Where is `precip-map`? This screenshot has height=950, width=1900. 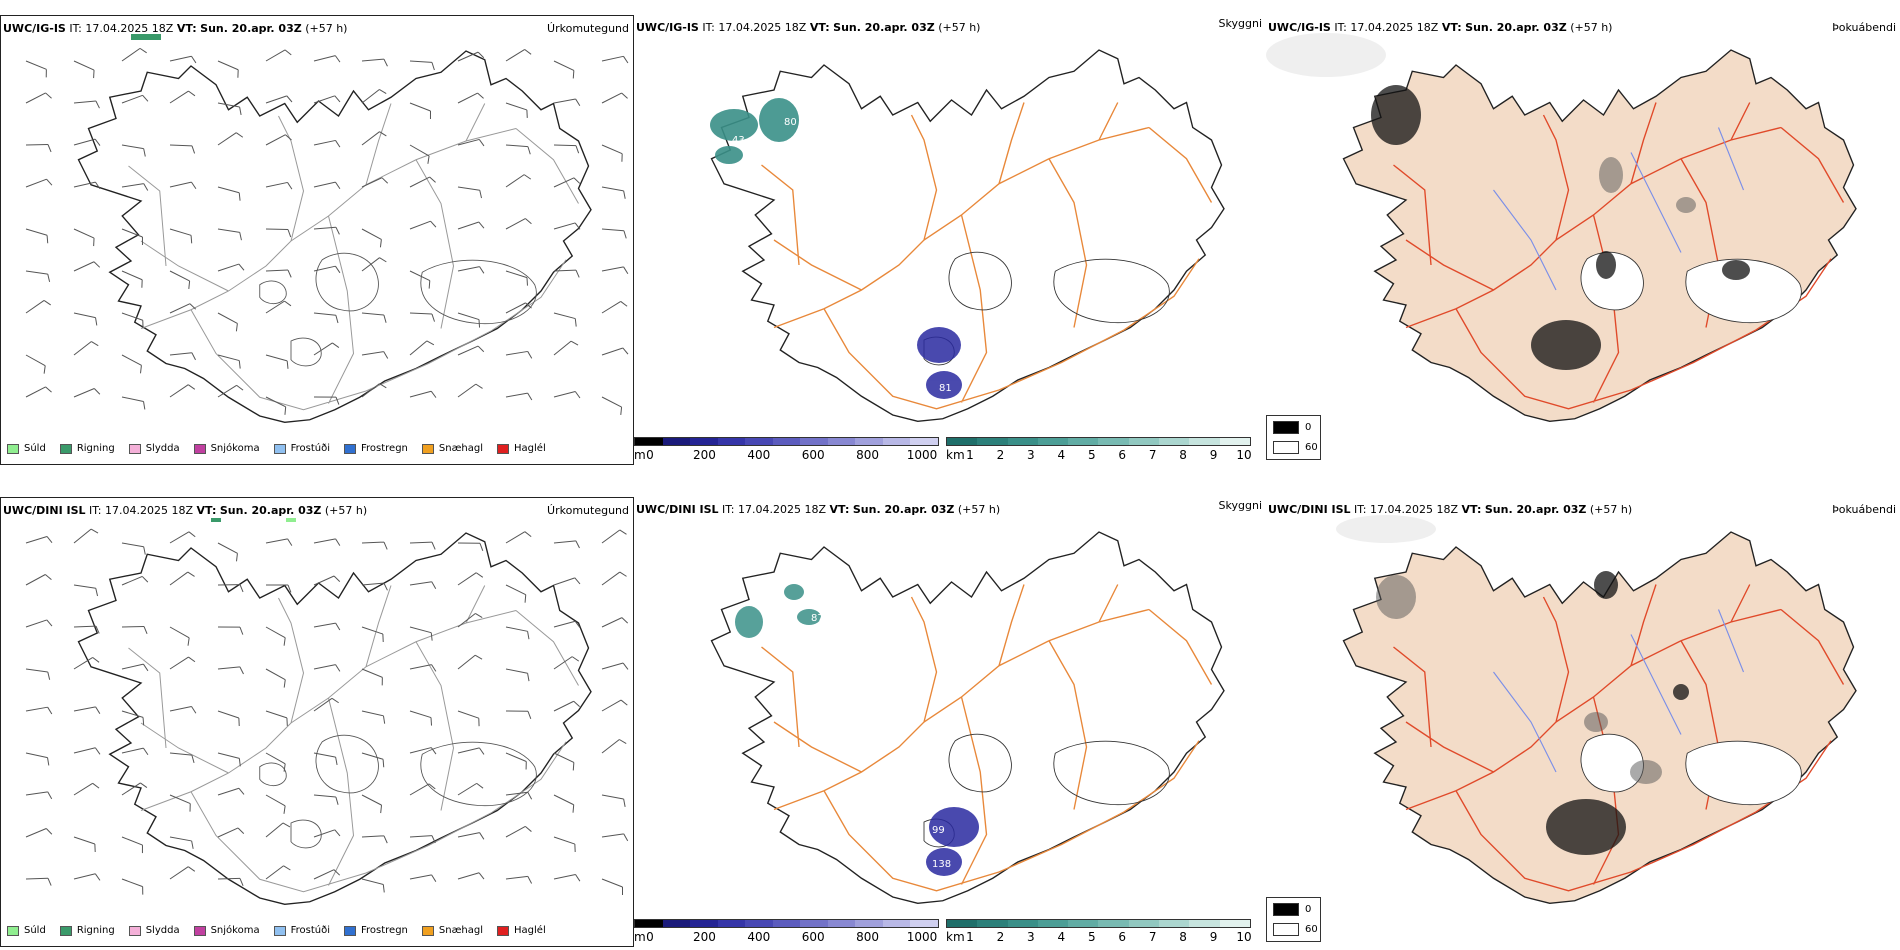
precip-map is located at coordinates (327, 228).